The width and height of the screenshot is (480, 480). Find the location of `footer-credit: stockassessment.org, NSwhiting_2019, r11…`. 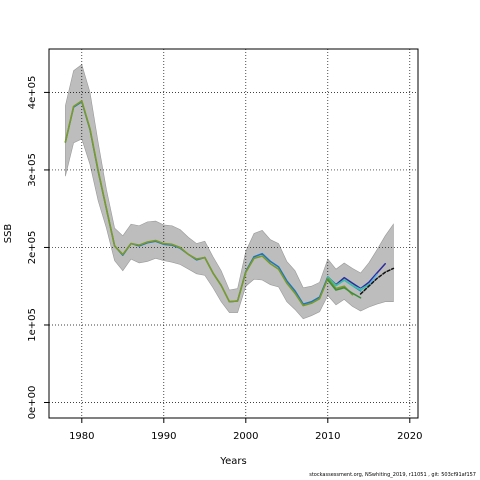

footer-credit: stockassessment.org, NSwhiting_2019, r11… is located at coordinates (392, 475).